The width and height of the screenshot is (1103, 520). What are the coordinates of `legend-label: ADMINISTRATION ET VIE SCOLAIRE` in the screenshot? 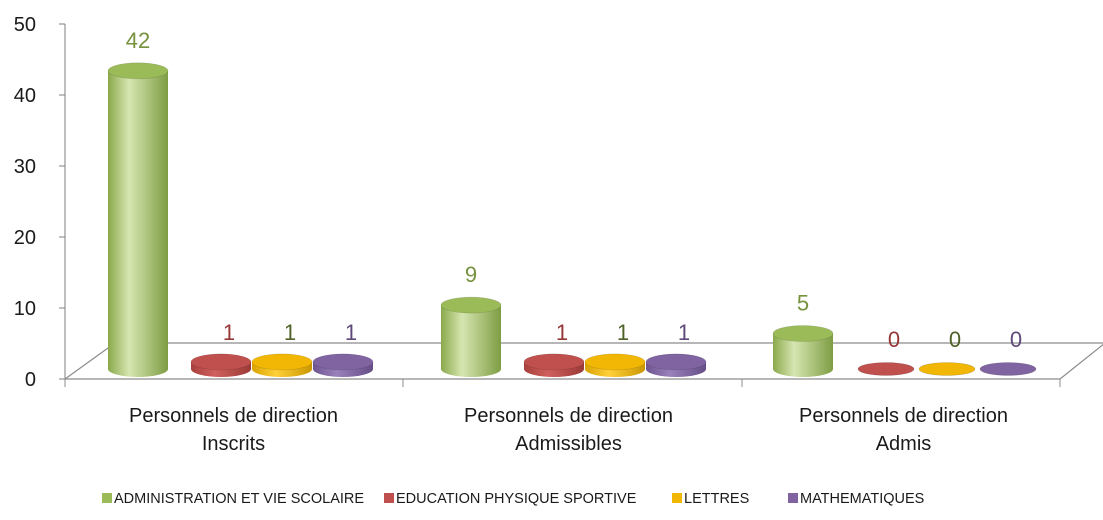 It's located at (239, 499).